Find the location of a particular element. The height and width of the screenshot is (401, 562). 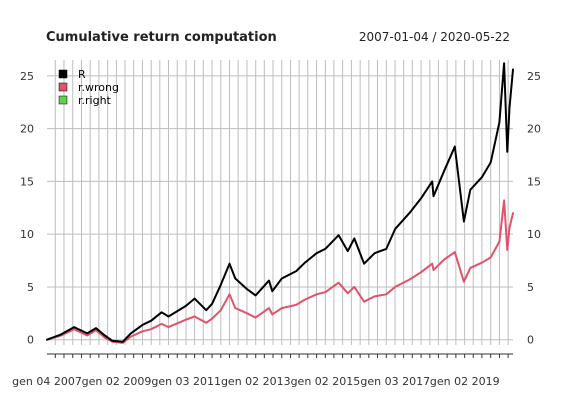

legend-label: R is located at coordinates (82, 74).